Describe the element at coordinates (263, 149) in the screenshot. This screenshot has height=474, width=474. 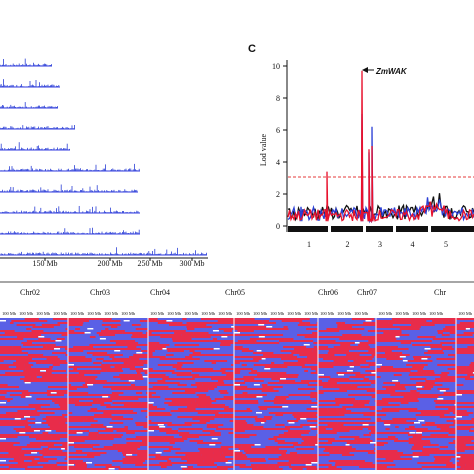
I see `y-axis-label: Lod value` at that location.